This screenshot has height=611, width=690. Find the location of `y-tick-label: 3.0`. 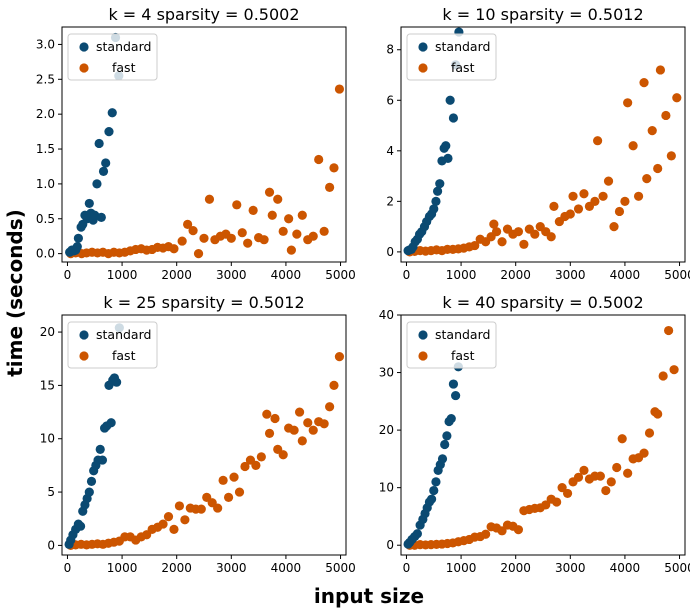

y-tick-label: 3.0 is located at coordinates (45, 44).